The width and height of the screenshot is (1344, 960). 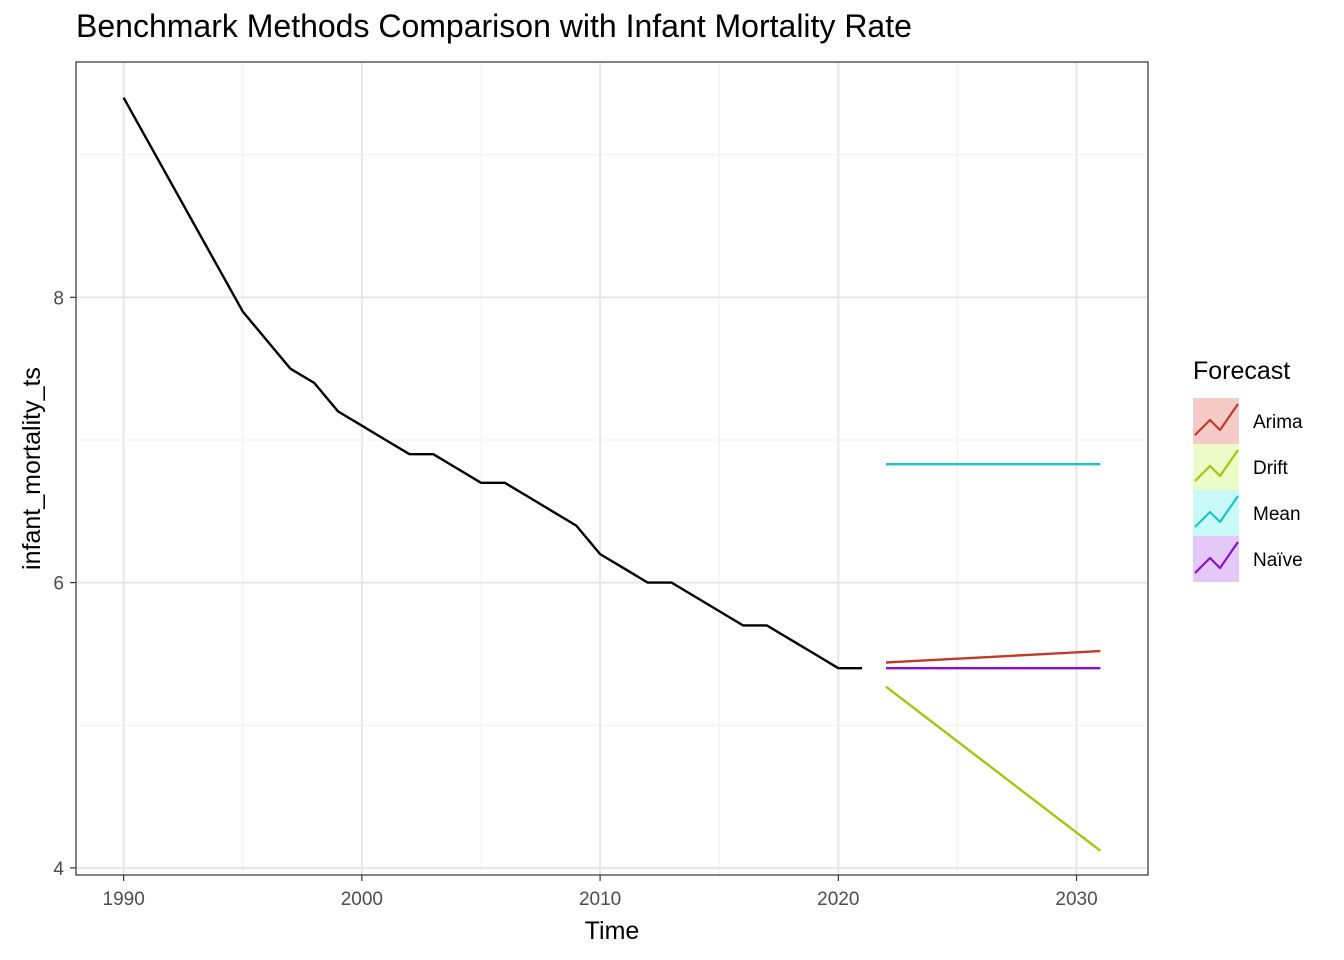 What do you see at coordinates (1076, 899) in the screenshot?
I see `x-tick-label: 2030` at bounding box center [1076, 899].